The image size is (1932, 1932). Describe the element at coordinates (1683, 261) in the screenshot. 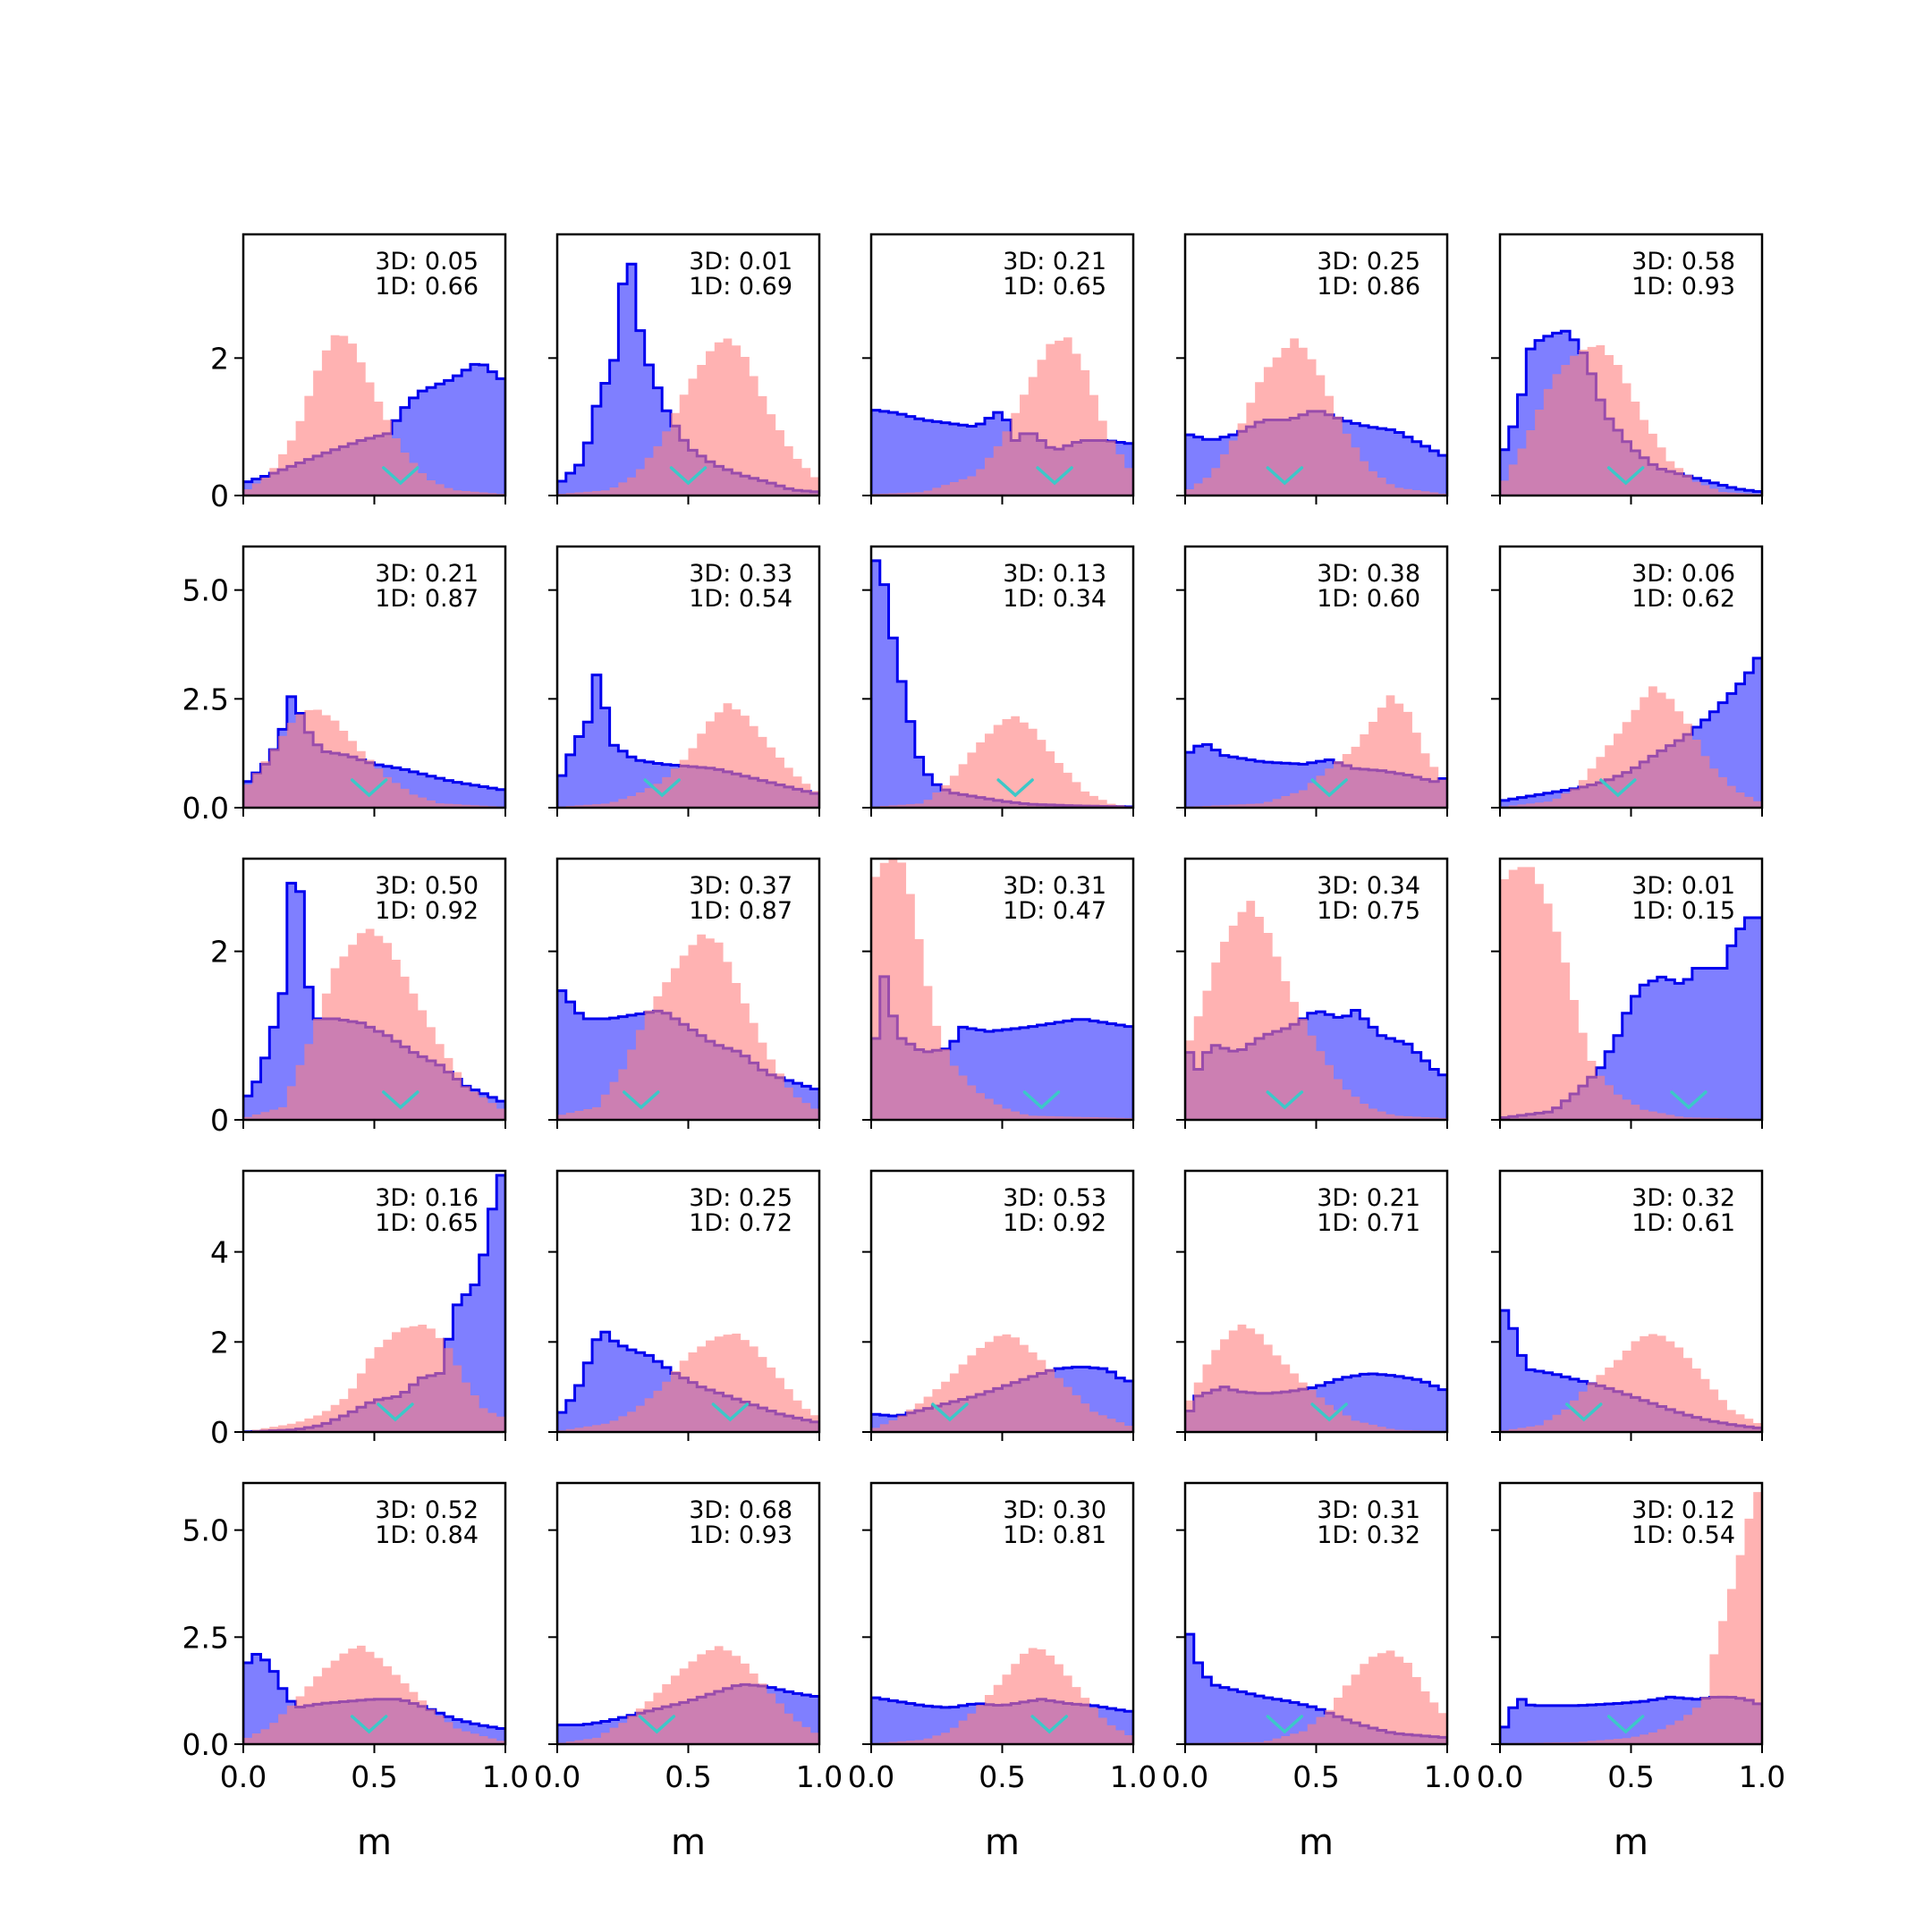

I see `annotation-3d: 3D: 0.58` at that location.